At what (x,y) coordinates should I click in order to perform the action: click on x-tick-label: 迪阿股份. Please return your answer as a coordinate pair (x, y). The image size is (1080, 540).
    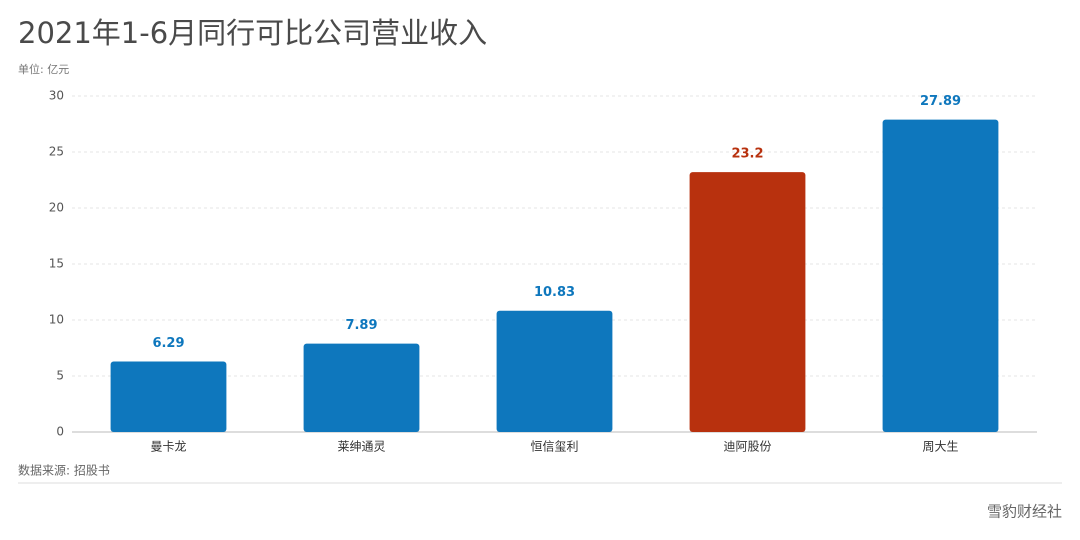
    Looking at the image, I should click on (747, 447).